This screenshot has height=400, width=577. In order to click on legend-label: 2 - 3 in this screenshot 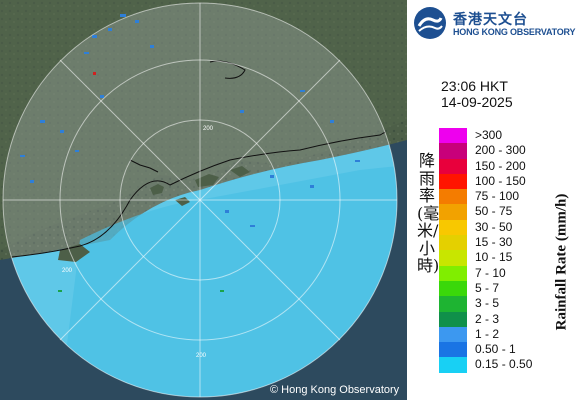, I will do `click(487, 318)`.